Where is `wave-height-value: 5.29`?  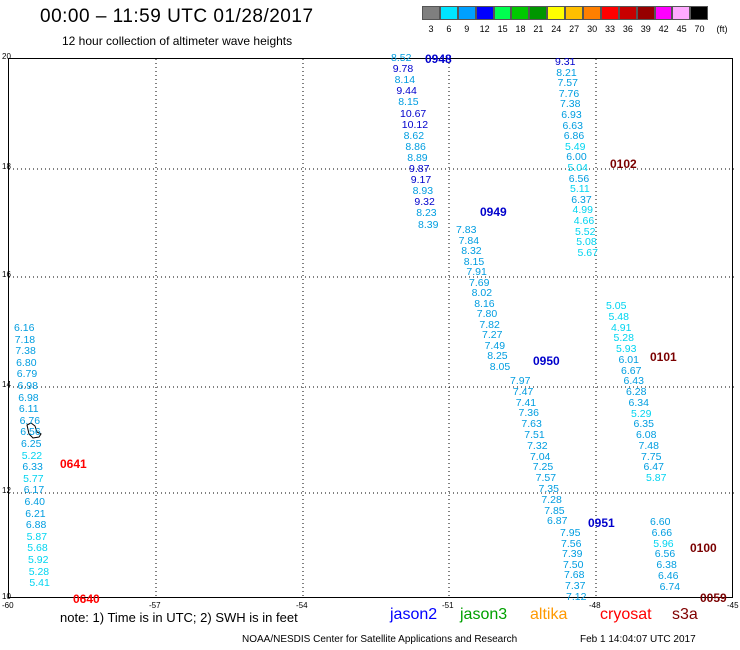 wave-height-value: 5.29 is located at coordinates (641, 413).